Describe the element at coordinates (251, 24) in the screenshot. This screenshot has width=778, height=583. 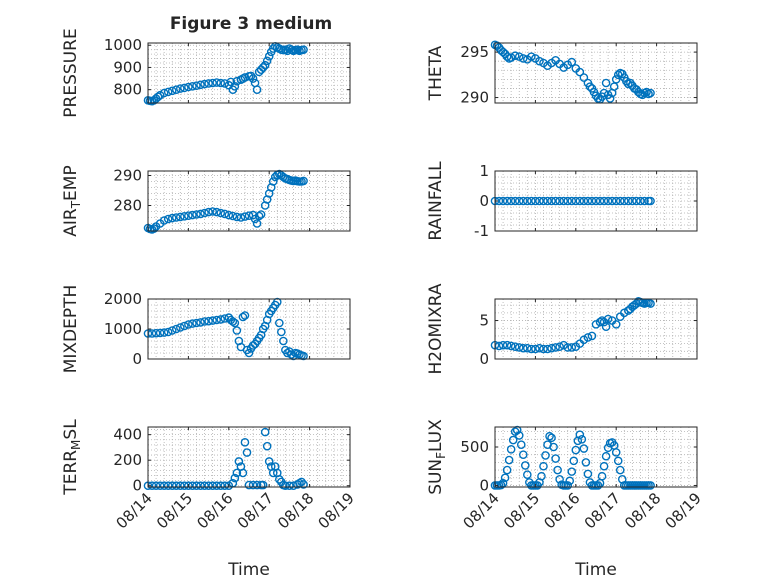
I see `chart-title: Figure 3 medium` at that location.